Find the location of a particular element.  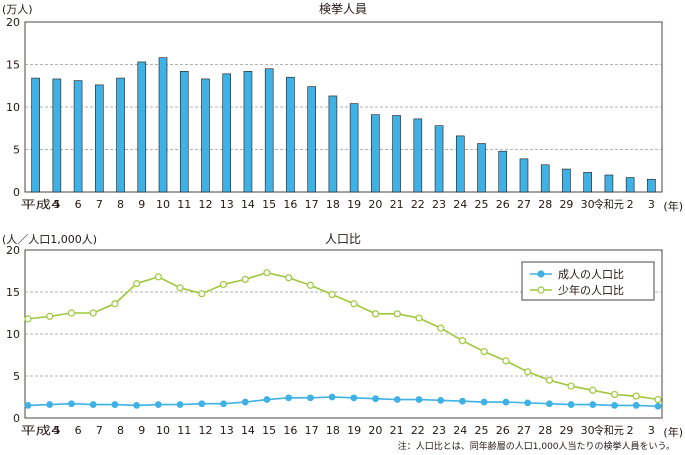

x-axis-unit: (年) is located at coordinates (673, 206).